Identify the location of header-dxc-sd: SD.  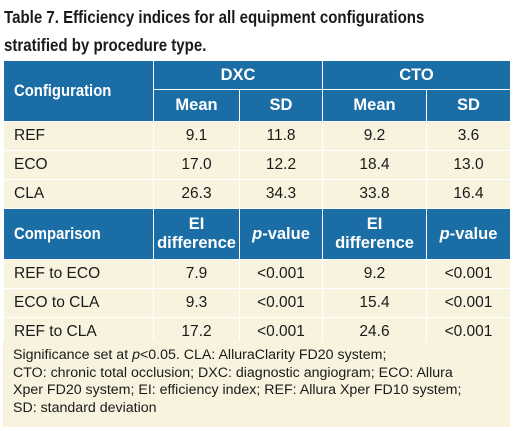
(281, 105).